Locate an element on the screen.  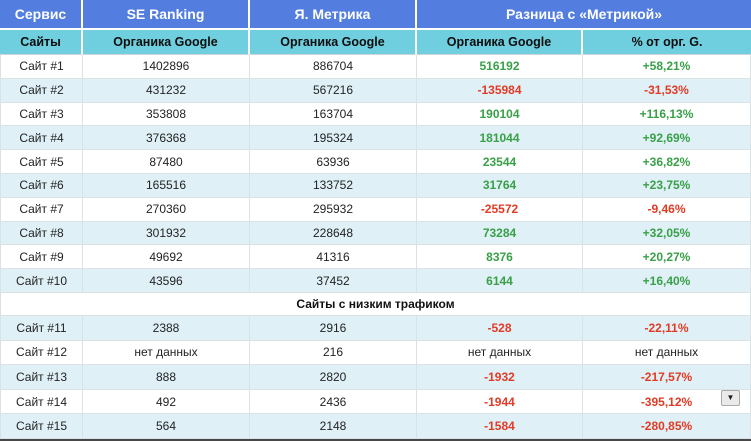
section-separator-label: Сайты с низким трафиком is located at coordinates (375, 304).